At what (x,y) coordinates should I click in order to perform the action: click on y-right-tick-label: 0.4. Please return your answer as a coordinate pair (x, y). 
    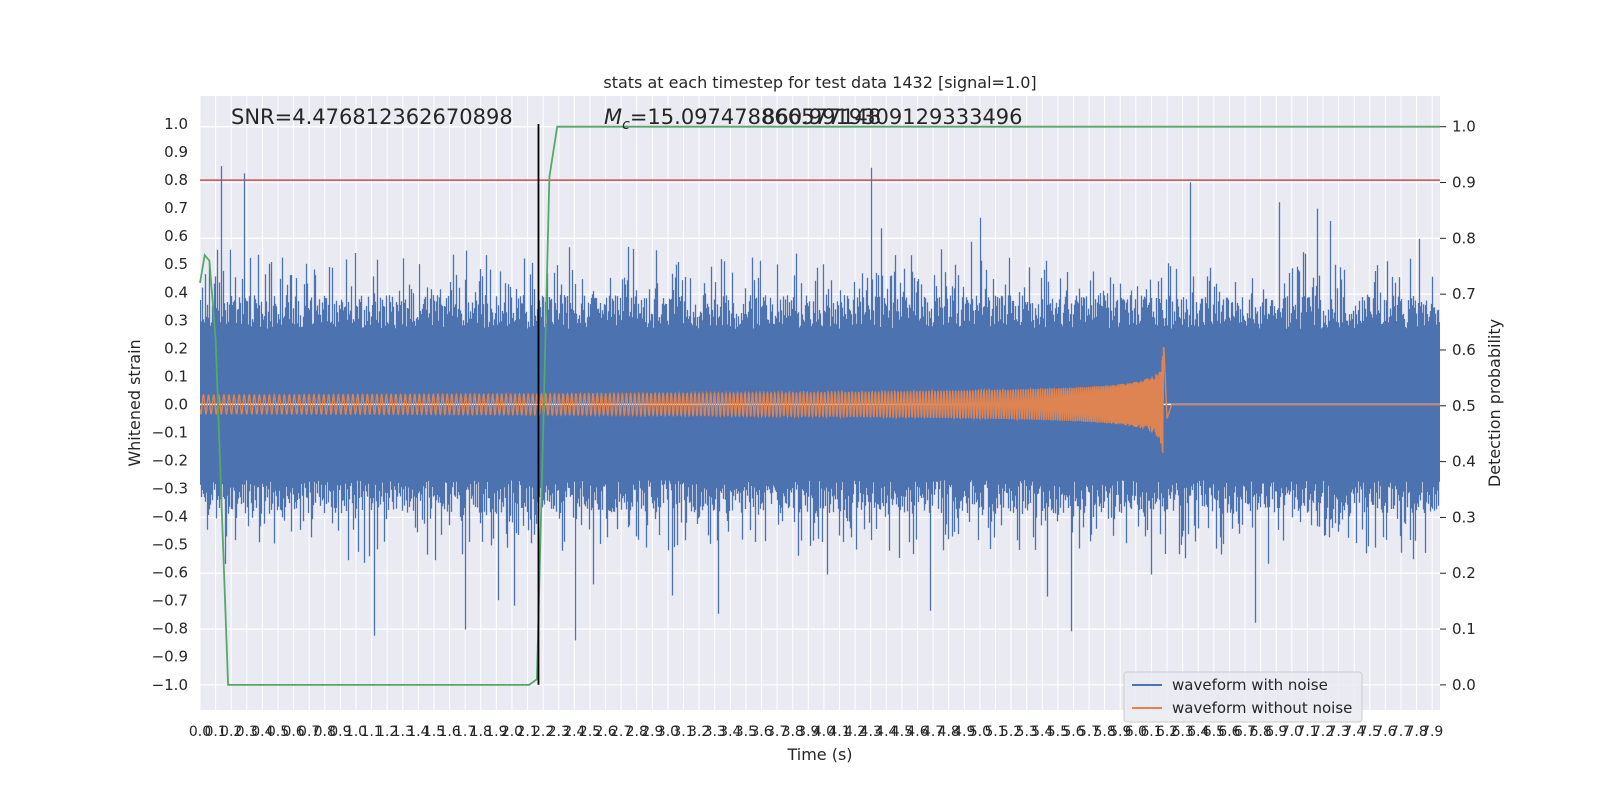
    Looking at the image, I should click on (1464, 462).